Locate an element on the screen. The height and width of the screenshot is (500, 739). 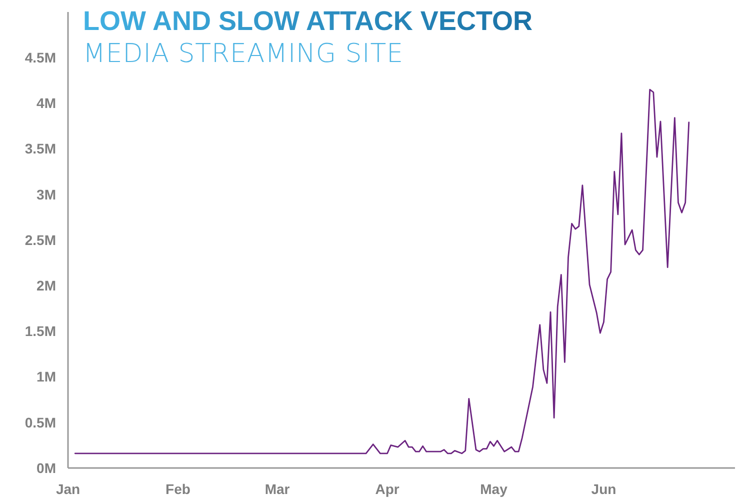
x-tick-label: Feb is located at coordinates (178, 489).